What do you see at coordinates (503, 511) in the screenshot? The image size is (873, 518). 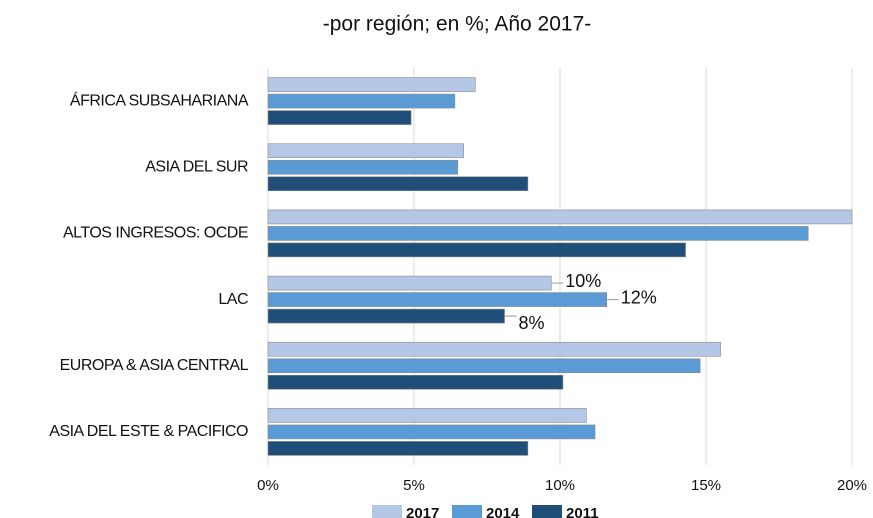 I see `legend-label: 2014` at bounding box center [503, 511].